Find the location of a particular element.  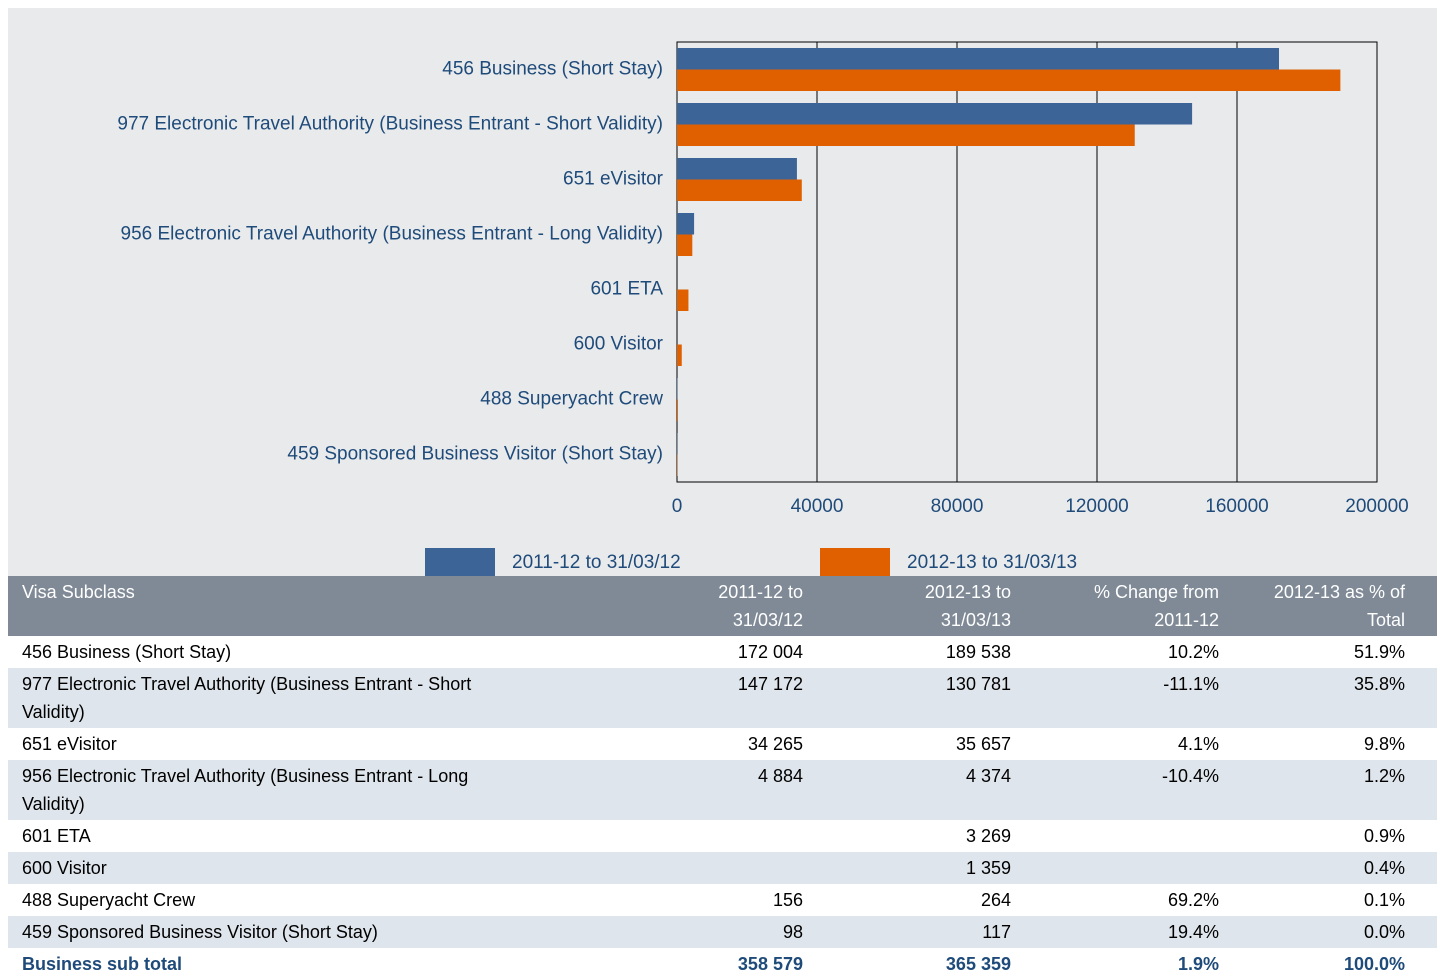

table-cell: 34 265 is located at coordinates (707, 744).